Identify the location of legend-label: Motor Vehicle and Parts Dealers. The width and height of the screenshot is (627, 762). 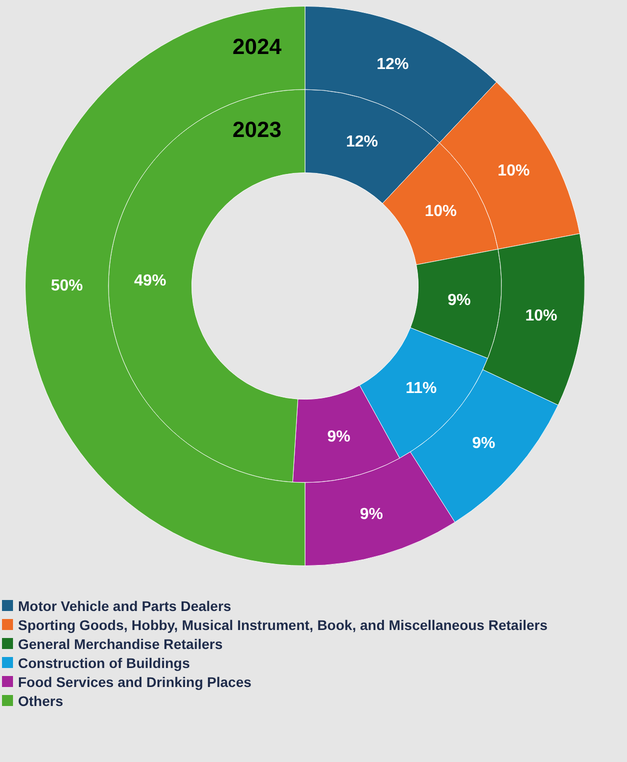
(125, 606).